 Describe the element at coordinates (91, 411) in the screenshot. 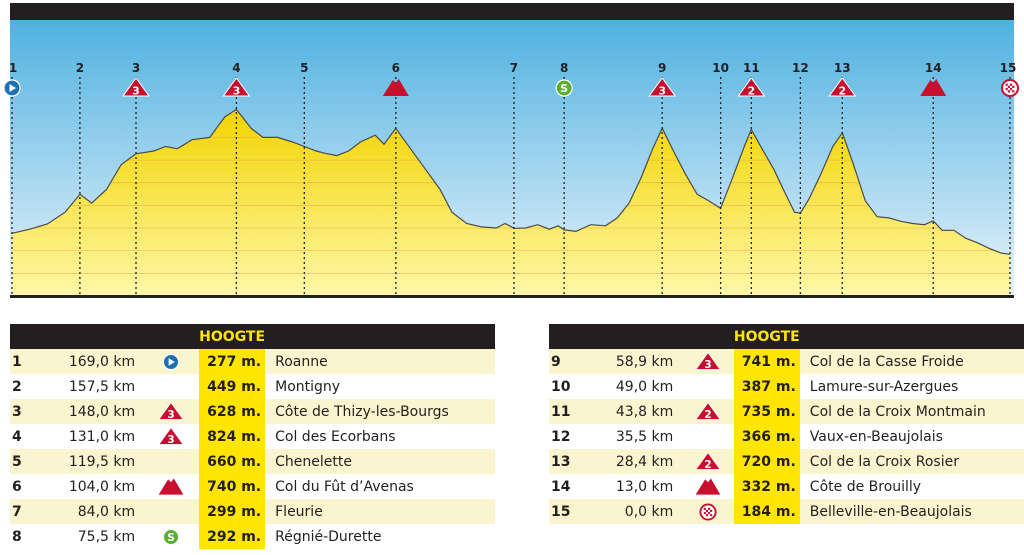

I see `distance-cell: 148,0 km` at that location.